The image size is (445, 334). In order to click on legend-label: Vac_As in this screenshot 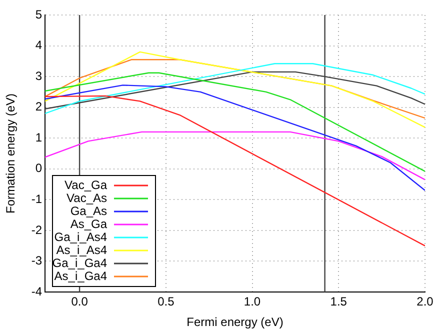, I will do `click(86, 197)`.